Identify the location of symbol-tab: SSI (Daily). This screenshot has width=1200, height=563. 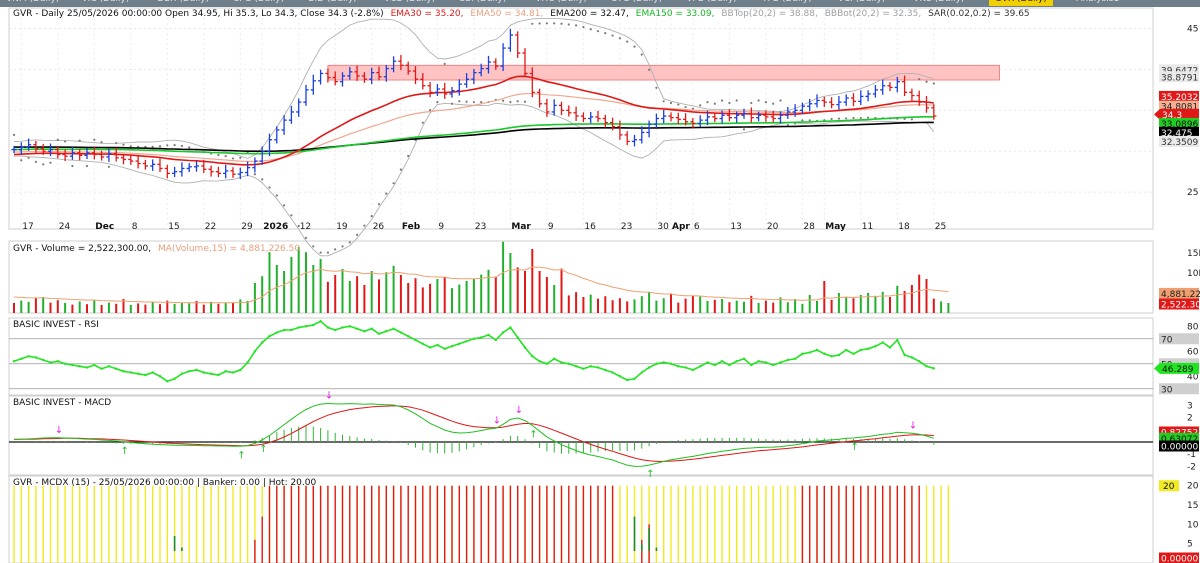
(483, 3).